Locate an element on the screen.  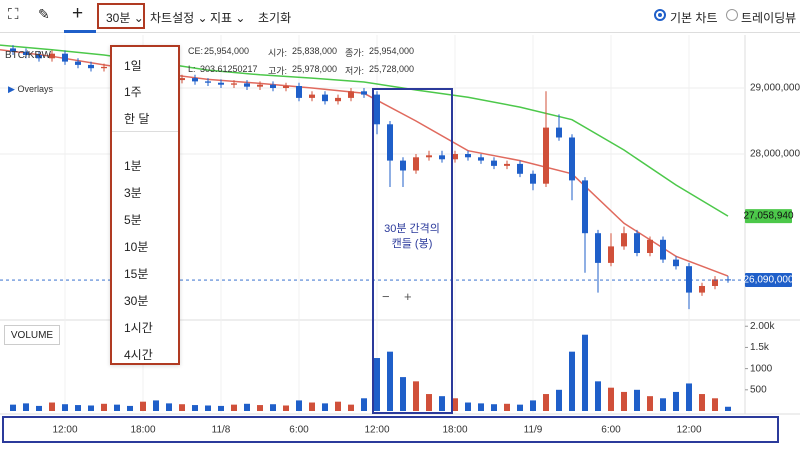
dropdown-item: 1주 is located at coordinates (133, 92).